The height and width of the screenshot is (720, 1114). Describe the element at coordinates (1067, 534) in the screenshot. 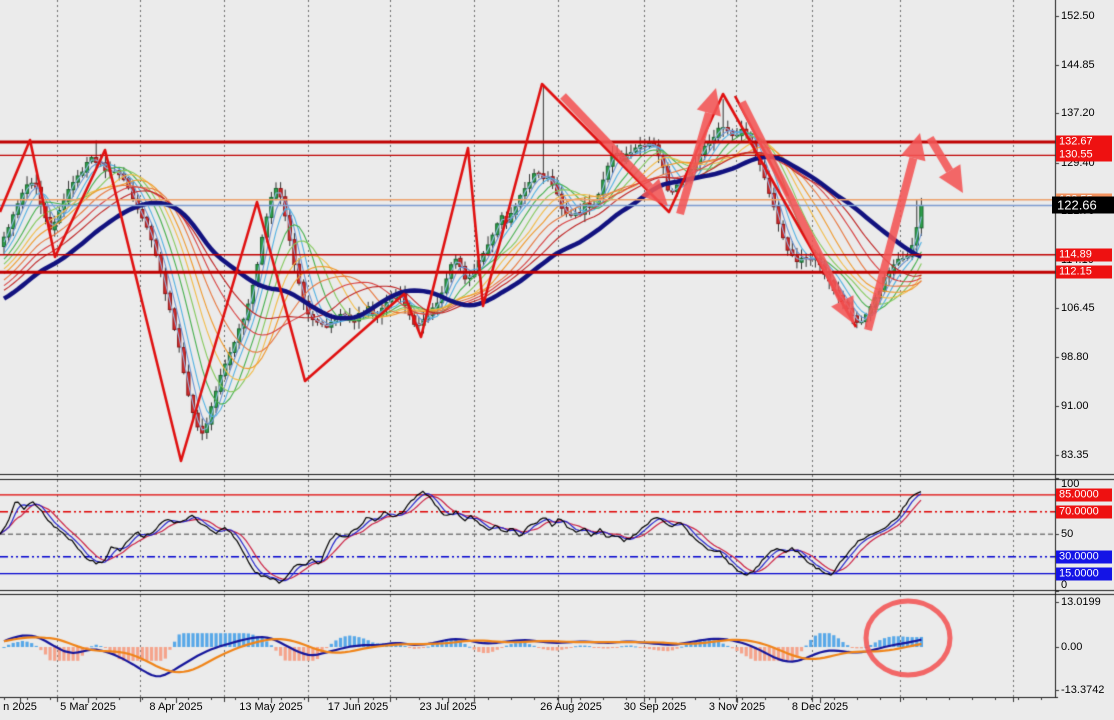

I see `oscillator-axis-tick: 50` at that location.